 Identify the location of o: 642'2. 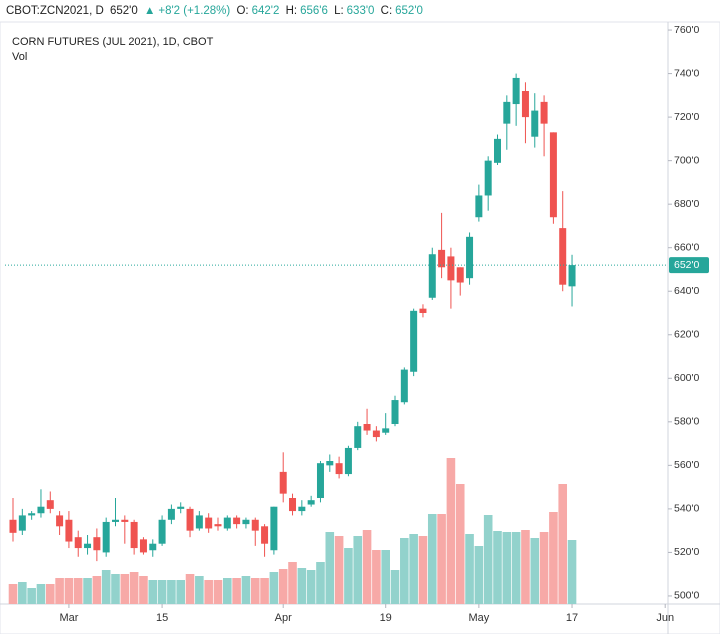
(265, 11).